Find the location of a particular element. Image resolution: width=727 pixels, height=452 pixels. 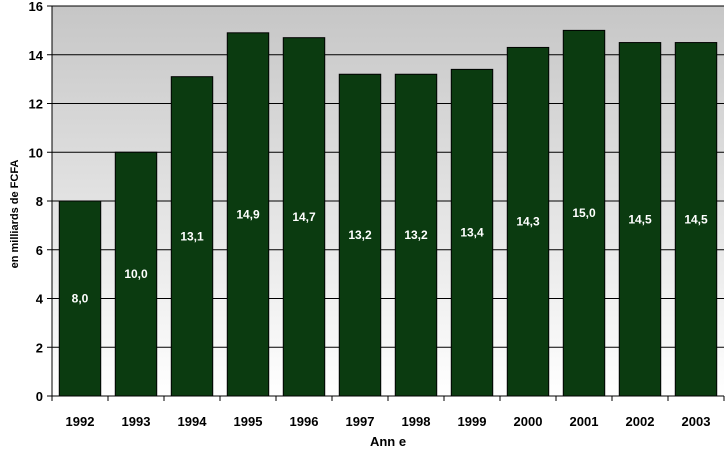

bar-1997 is located at coordinates (360, 235).